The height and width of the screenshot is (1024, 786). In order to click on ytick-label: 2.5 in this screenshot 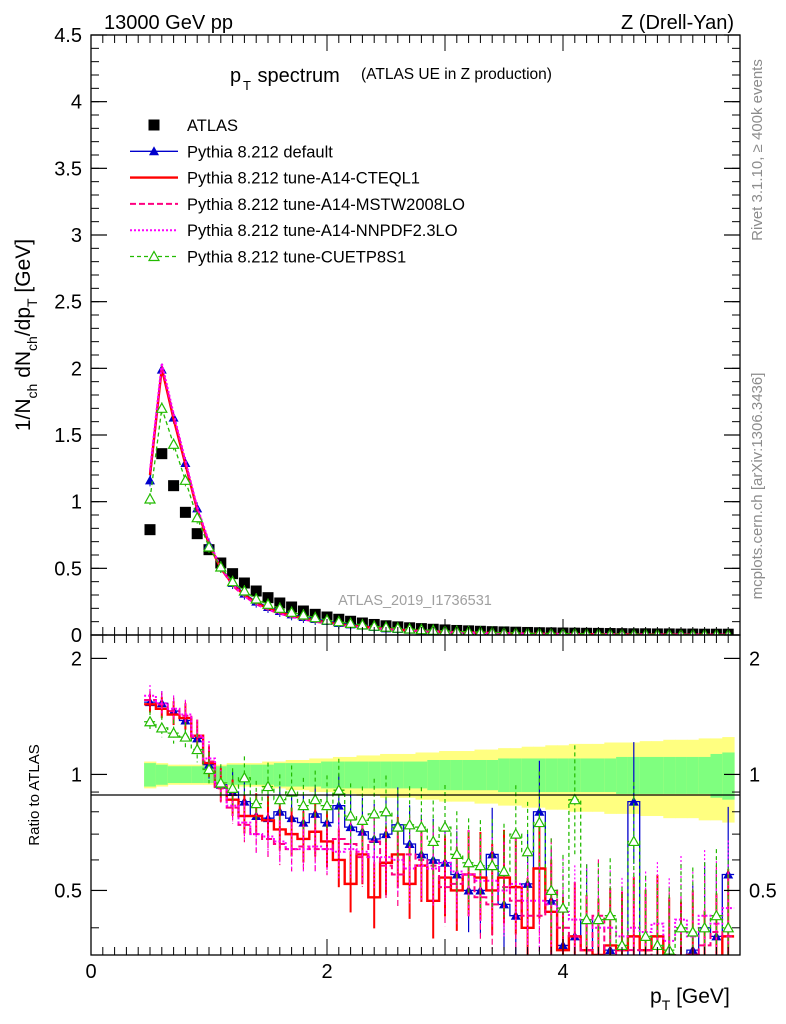, I will do `click(68, 303)`.